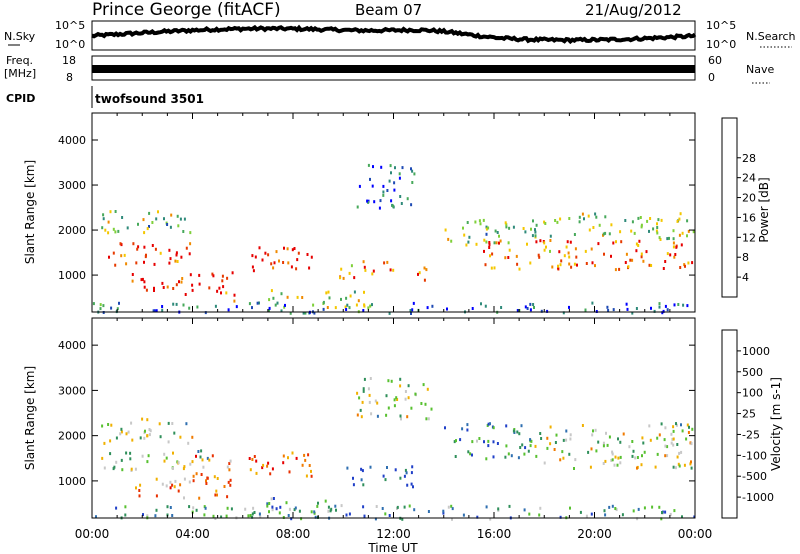 The height and width of the screenshot is (554, 800). I want to click on nsearch-label: N.Search, so click(771, 36).